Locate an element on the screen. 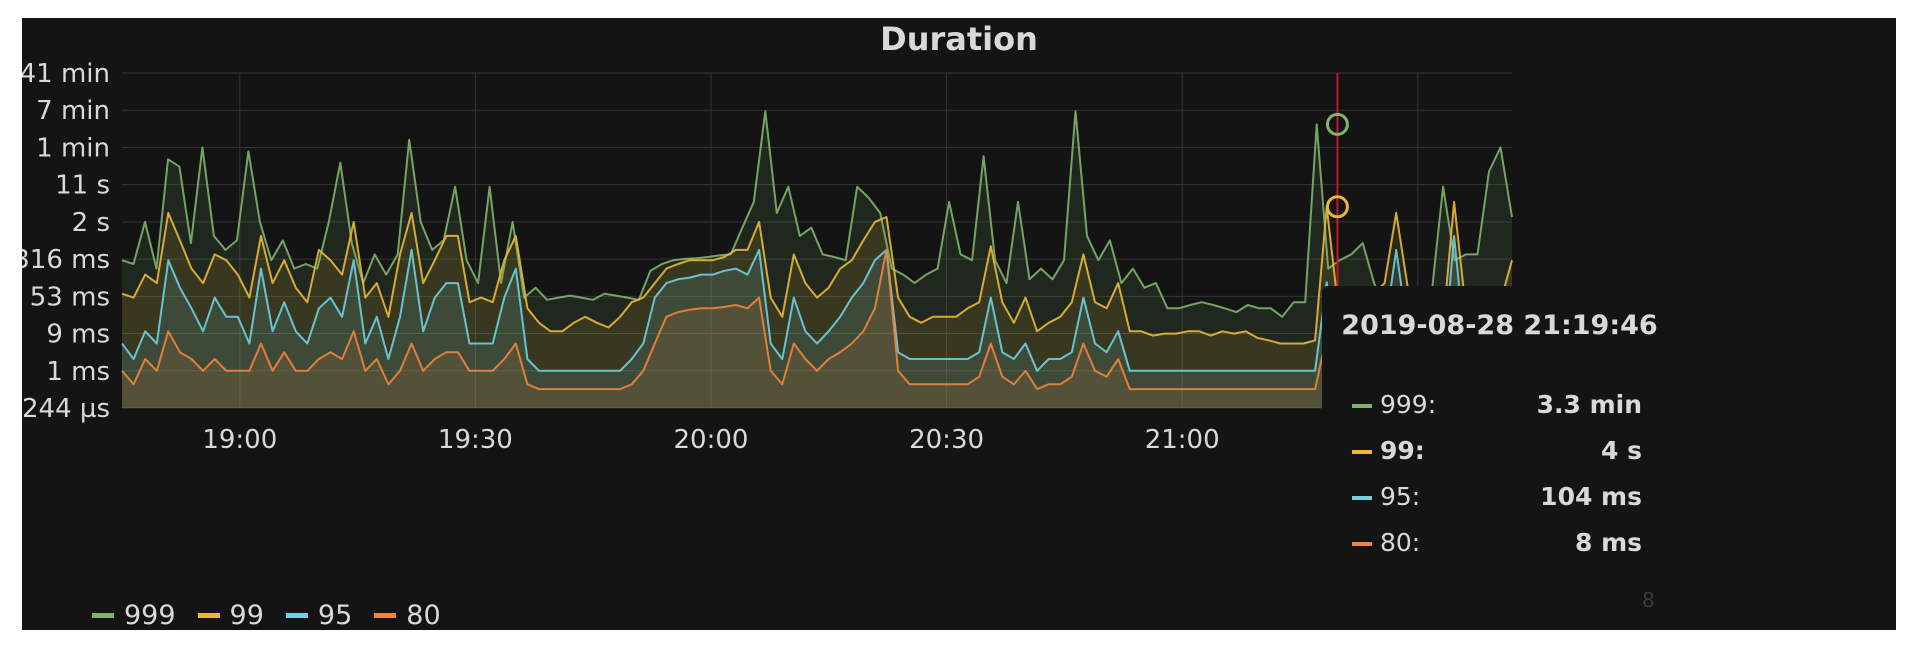 This screenshot has height=652, width=1932. footer-mark: 8 is located at coordinates (1648, 600).